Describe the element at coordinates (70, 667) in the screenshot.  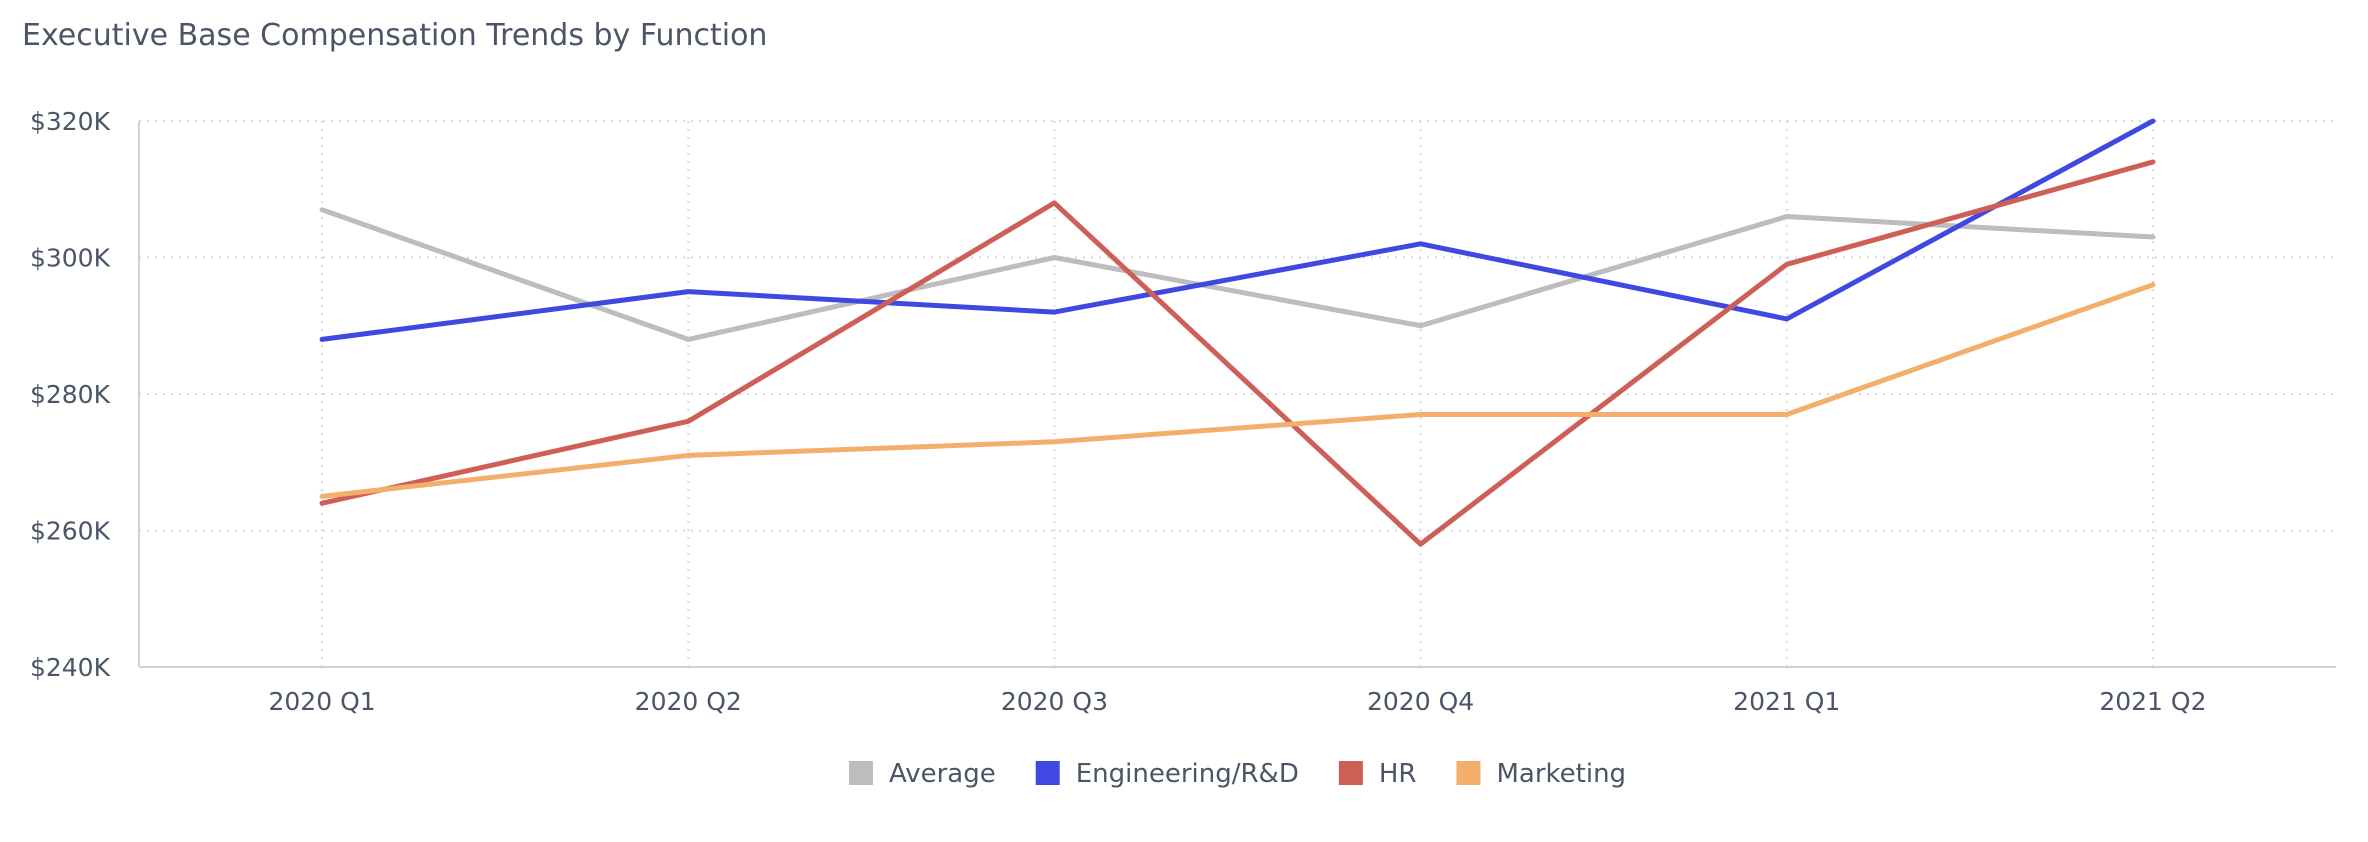
I see `y-tick-label: $240K` at that location.